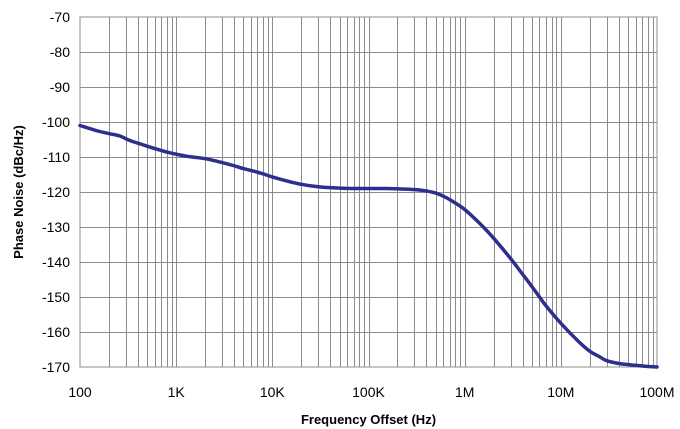 The height and width of the screenshot is (429, 680). Describe the element at coordinates (56, 122) in the screenshot. I see `y-tick-label: -100` at that location.